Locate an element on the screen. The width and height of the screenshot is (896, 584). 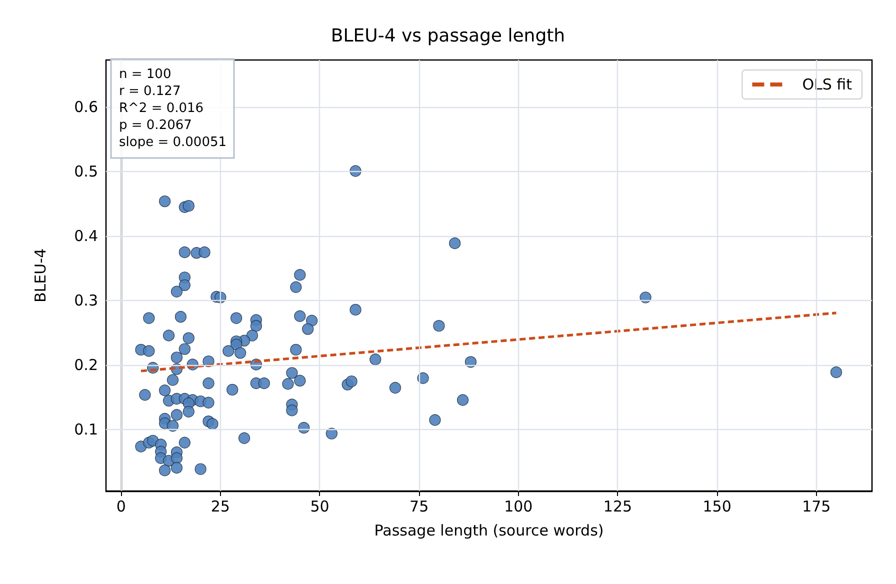
annotation: slope = 0.00051 is located at coordinates (173, 142).